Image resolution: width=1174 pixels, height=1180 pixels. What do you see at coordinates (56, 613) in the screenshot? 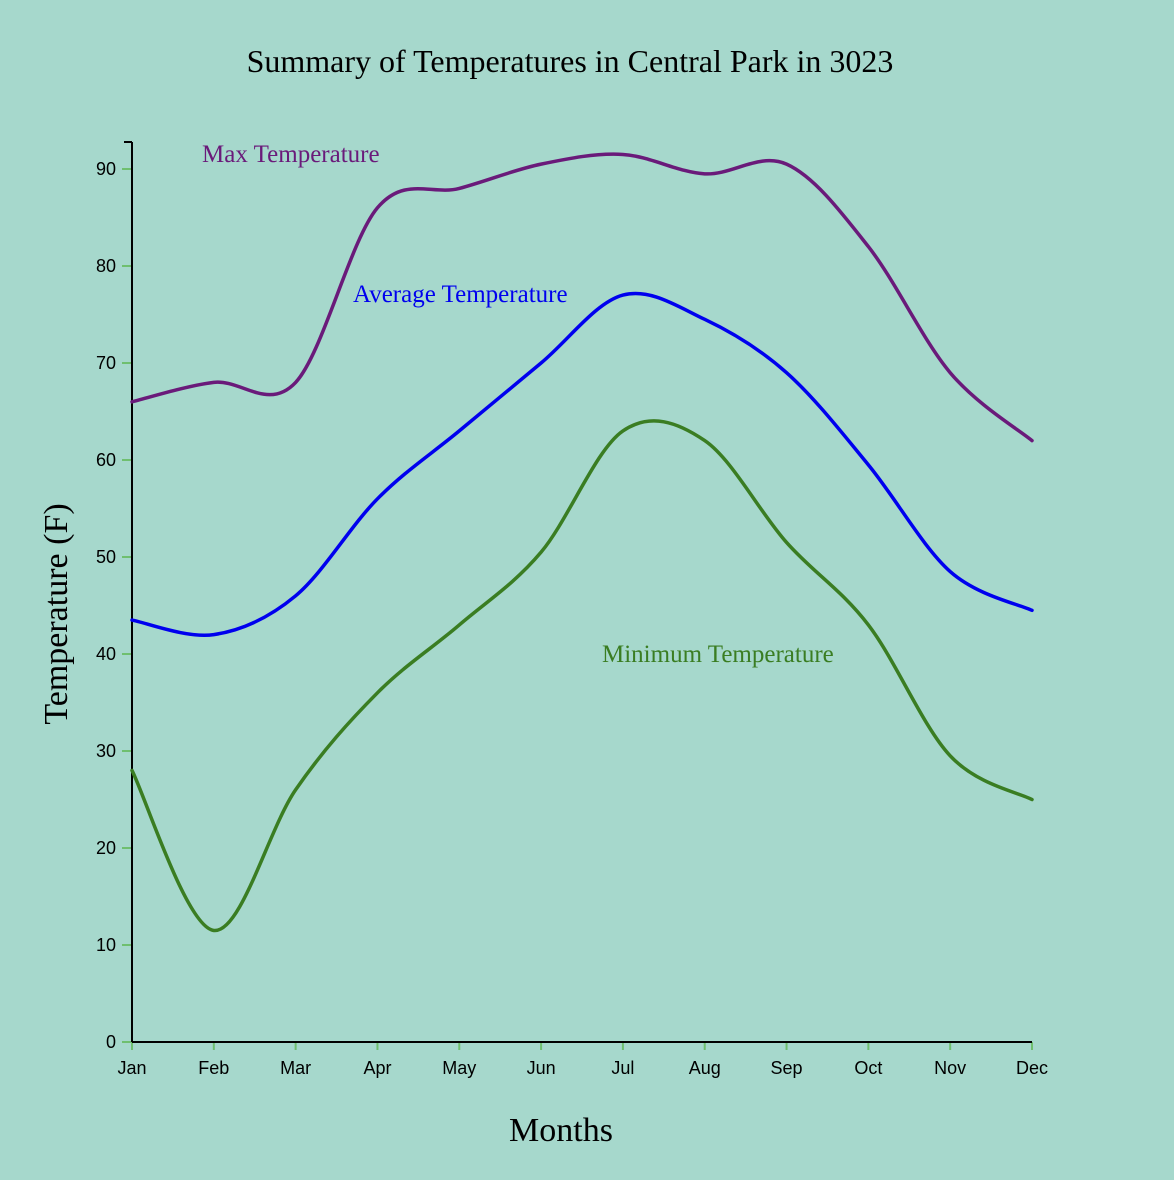
I see `y-axis-title: Temperature (F)` at bounding box center [56, 613].